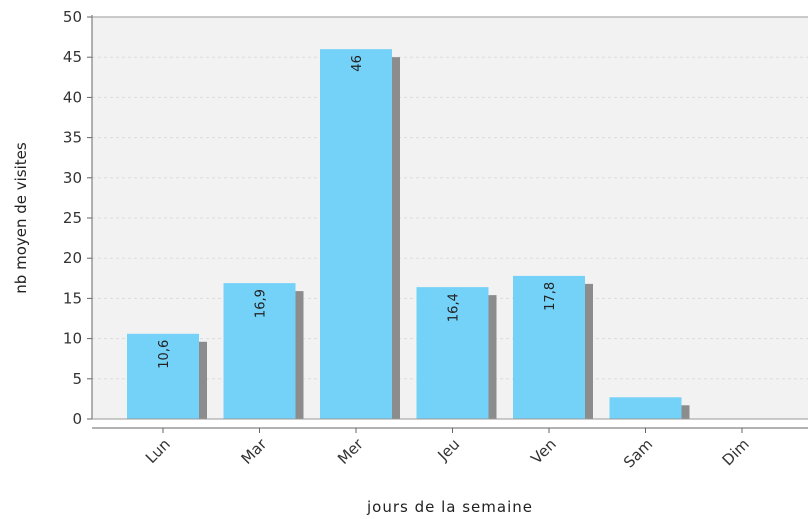 Image resolution: width=808 pixels, height=519 pixels. What do you see at coordinates (163, 376) in the screenshot?
I see `bar-lun` at bounding box center [163, 376].